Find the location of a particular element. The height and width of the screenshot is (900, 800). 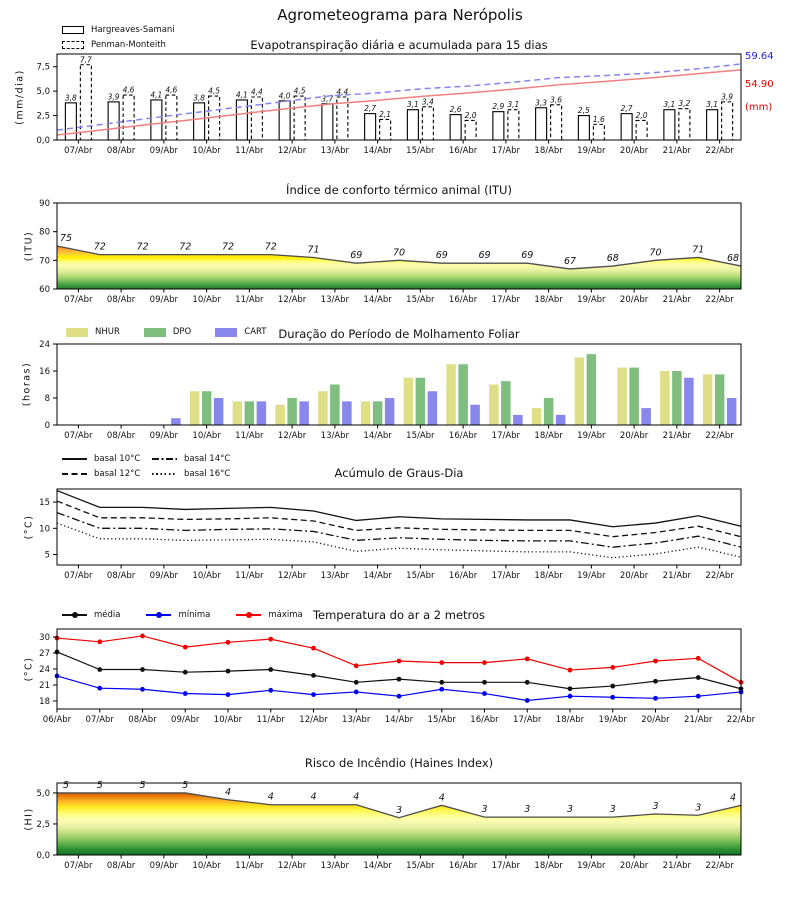

legend-item-basal10: basal 10°C is located at coordinates (101, 459).